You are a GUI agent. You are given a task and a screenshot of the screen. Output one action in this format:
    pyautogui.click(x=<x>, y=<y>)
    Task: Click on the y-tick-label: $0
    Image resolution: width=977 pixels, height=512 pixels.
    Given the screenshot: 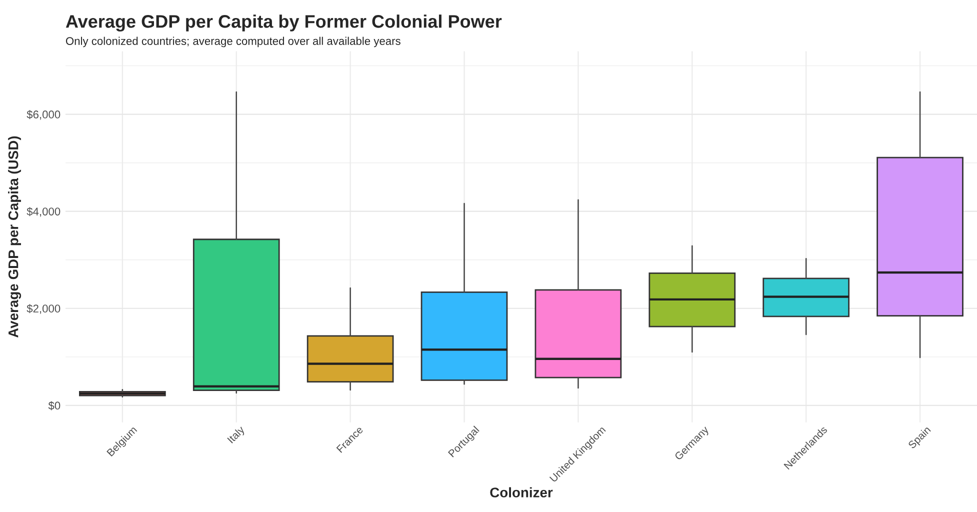 What is the action you would take?
    pyautogui.click(x=54, y=405)
    